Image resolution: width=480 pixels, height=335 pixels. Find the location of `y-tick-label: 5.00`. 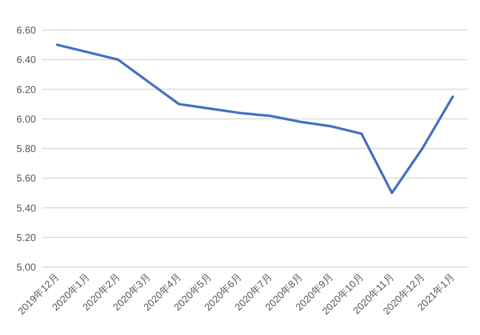

y-tick-label: 5.00 is located at coordinates (26, 268).